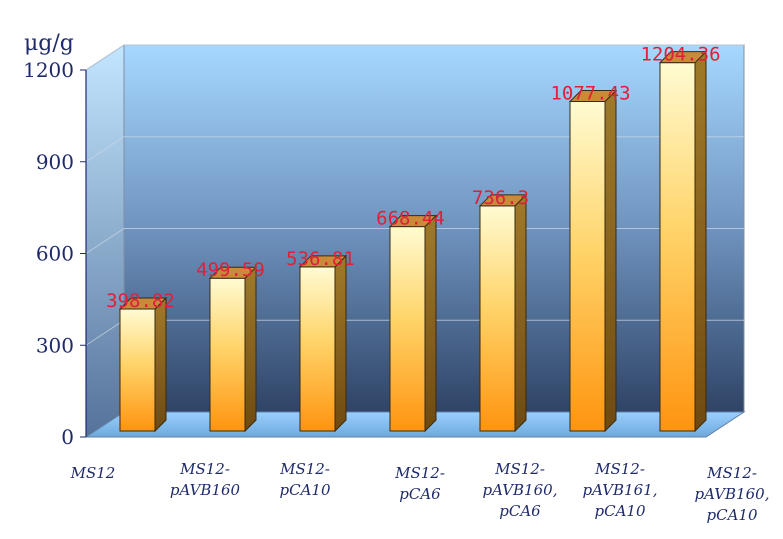 This screenshot has height=539, width=783. I want to click on x-tick-label: MS12- pAVB160, pCA10, so click(732, 494).